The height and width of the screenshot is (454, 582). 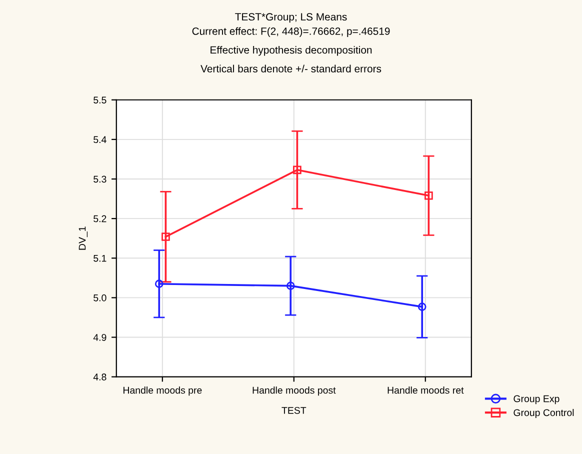 What do you see at coordinates (100, 218) in the screenshot?
I see `y-tick-label: 5.2` at bounding box center [100, 218].